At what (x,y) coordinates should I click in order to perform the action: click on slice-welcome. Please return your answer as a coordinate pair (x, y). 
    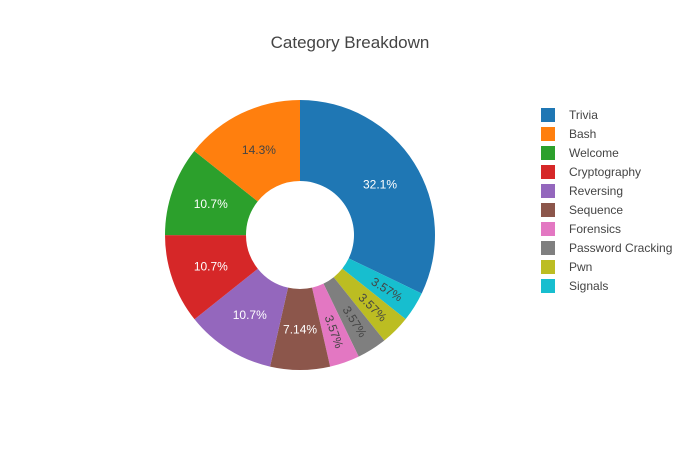
    Looking at the image, I should click on (211, 193).